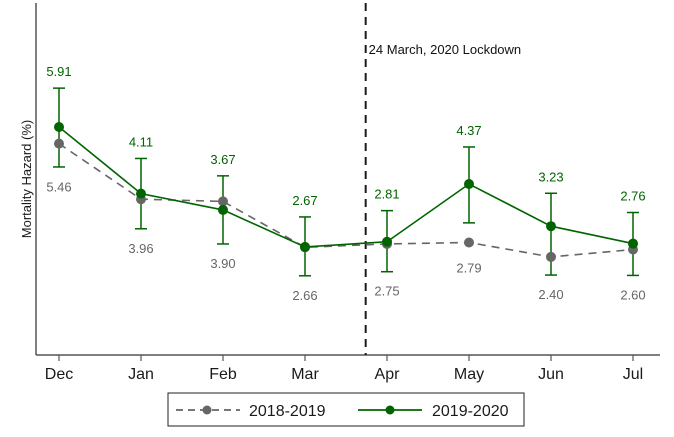 This screenshot has height=437, width=674. What do you see at coordinates (59, 374) in the screenshot?
I see `x-tick-label: Dec` at bounding box center [59, 374].